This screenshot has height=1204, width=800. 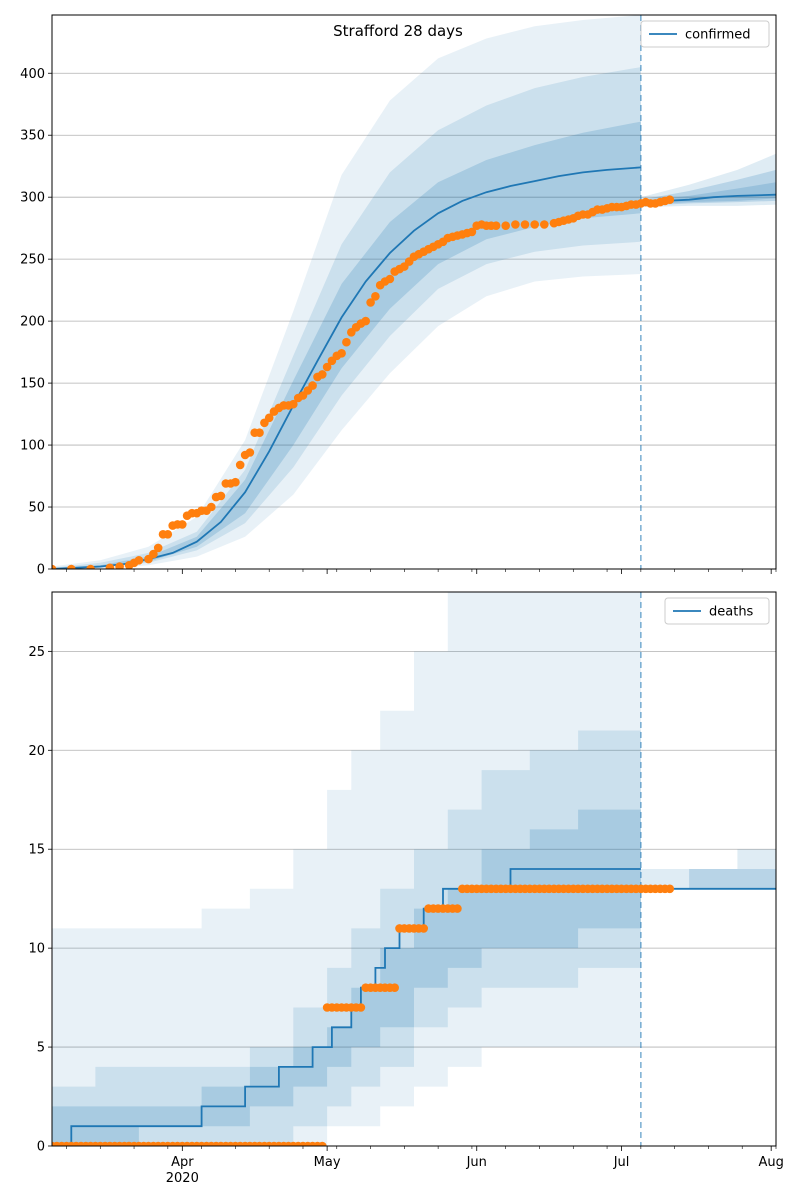 What do you see at coordinates (182, 1178) in the screenshot?
I see `x-year-label: 2020` at bounding box center [182, 1178].